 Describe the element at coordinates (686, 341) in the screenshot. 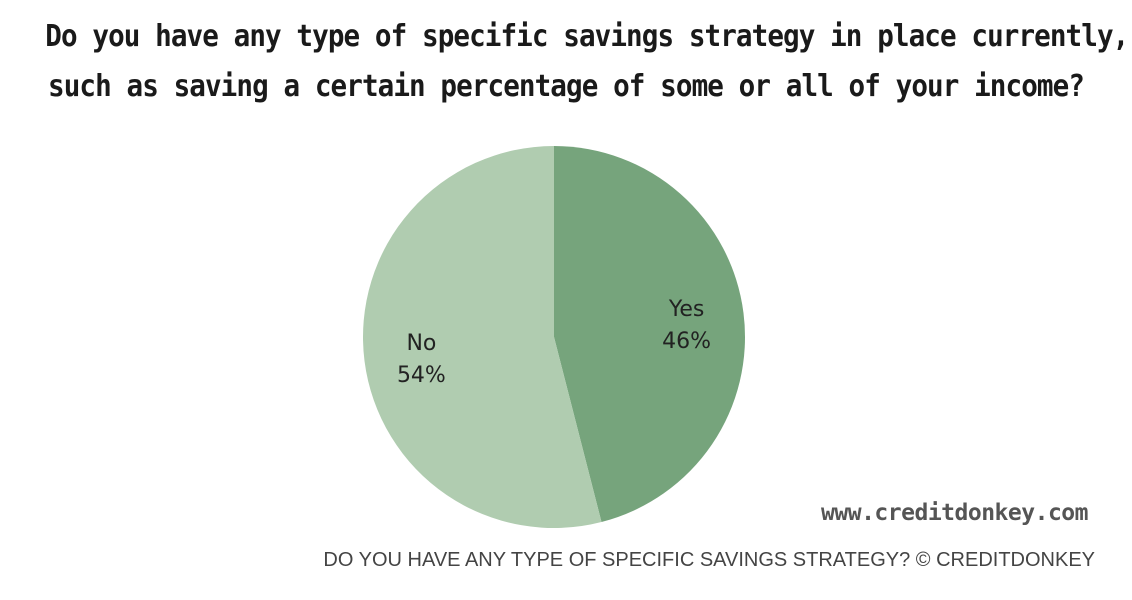

I see `slice-value-yes: 46%` at that location.